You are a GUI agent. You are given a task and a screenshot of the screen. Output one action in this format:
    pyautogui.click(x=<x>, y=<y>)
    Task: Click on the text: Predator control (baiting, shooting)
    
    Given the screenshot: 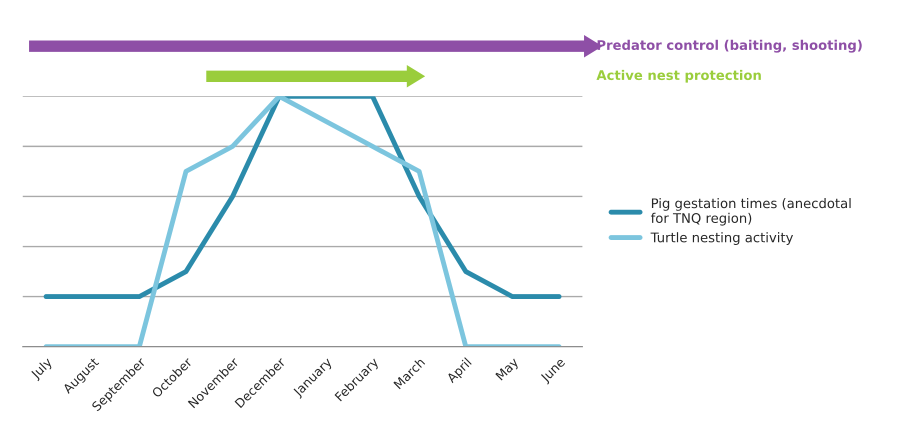 What is the action you would take?
    pyautogui.click(x=730, y=46)
    